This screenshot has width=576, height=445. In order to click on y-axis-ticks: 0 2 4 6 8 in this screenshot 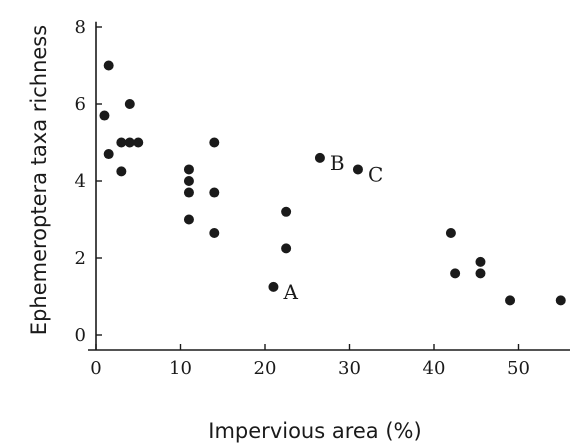, I will do `click(88, 181)`.